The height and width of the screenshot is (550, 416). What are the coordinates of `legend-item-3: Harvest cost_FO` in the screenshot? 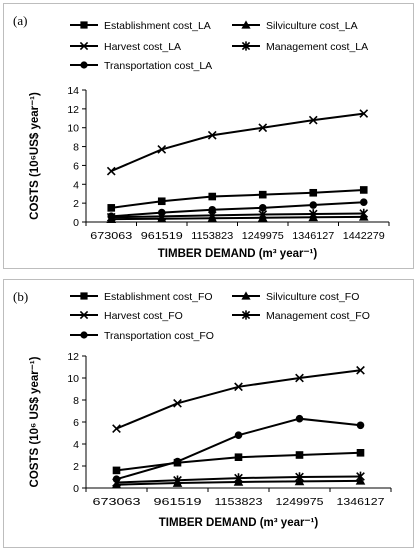 It's located at (126, 316).